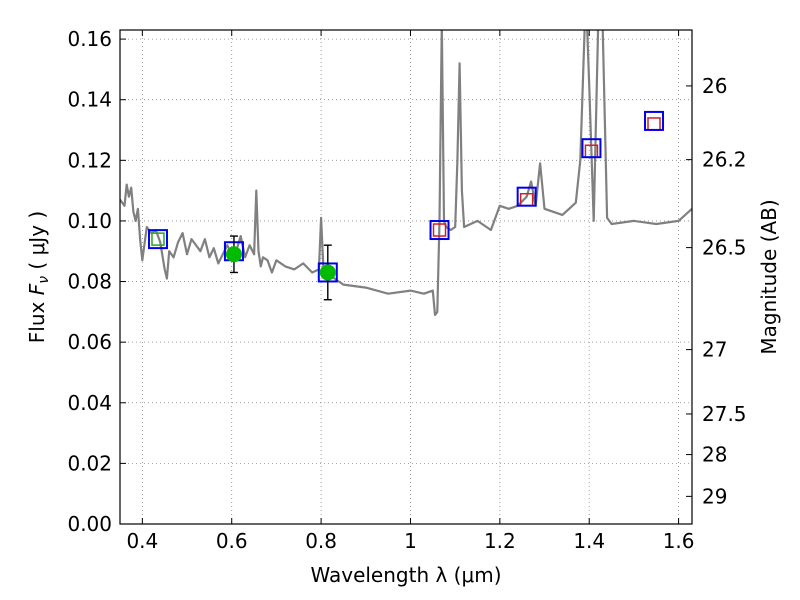 The image size is (800, 600). I want to click on y-tick-label: 0.06, so click(89, 342).